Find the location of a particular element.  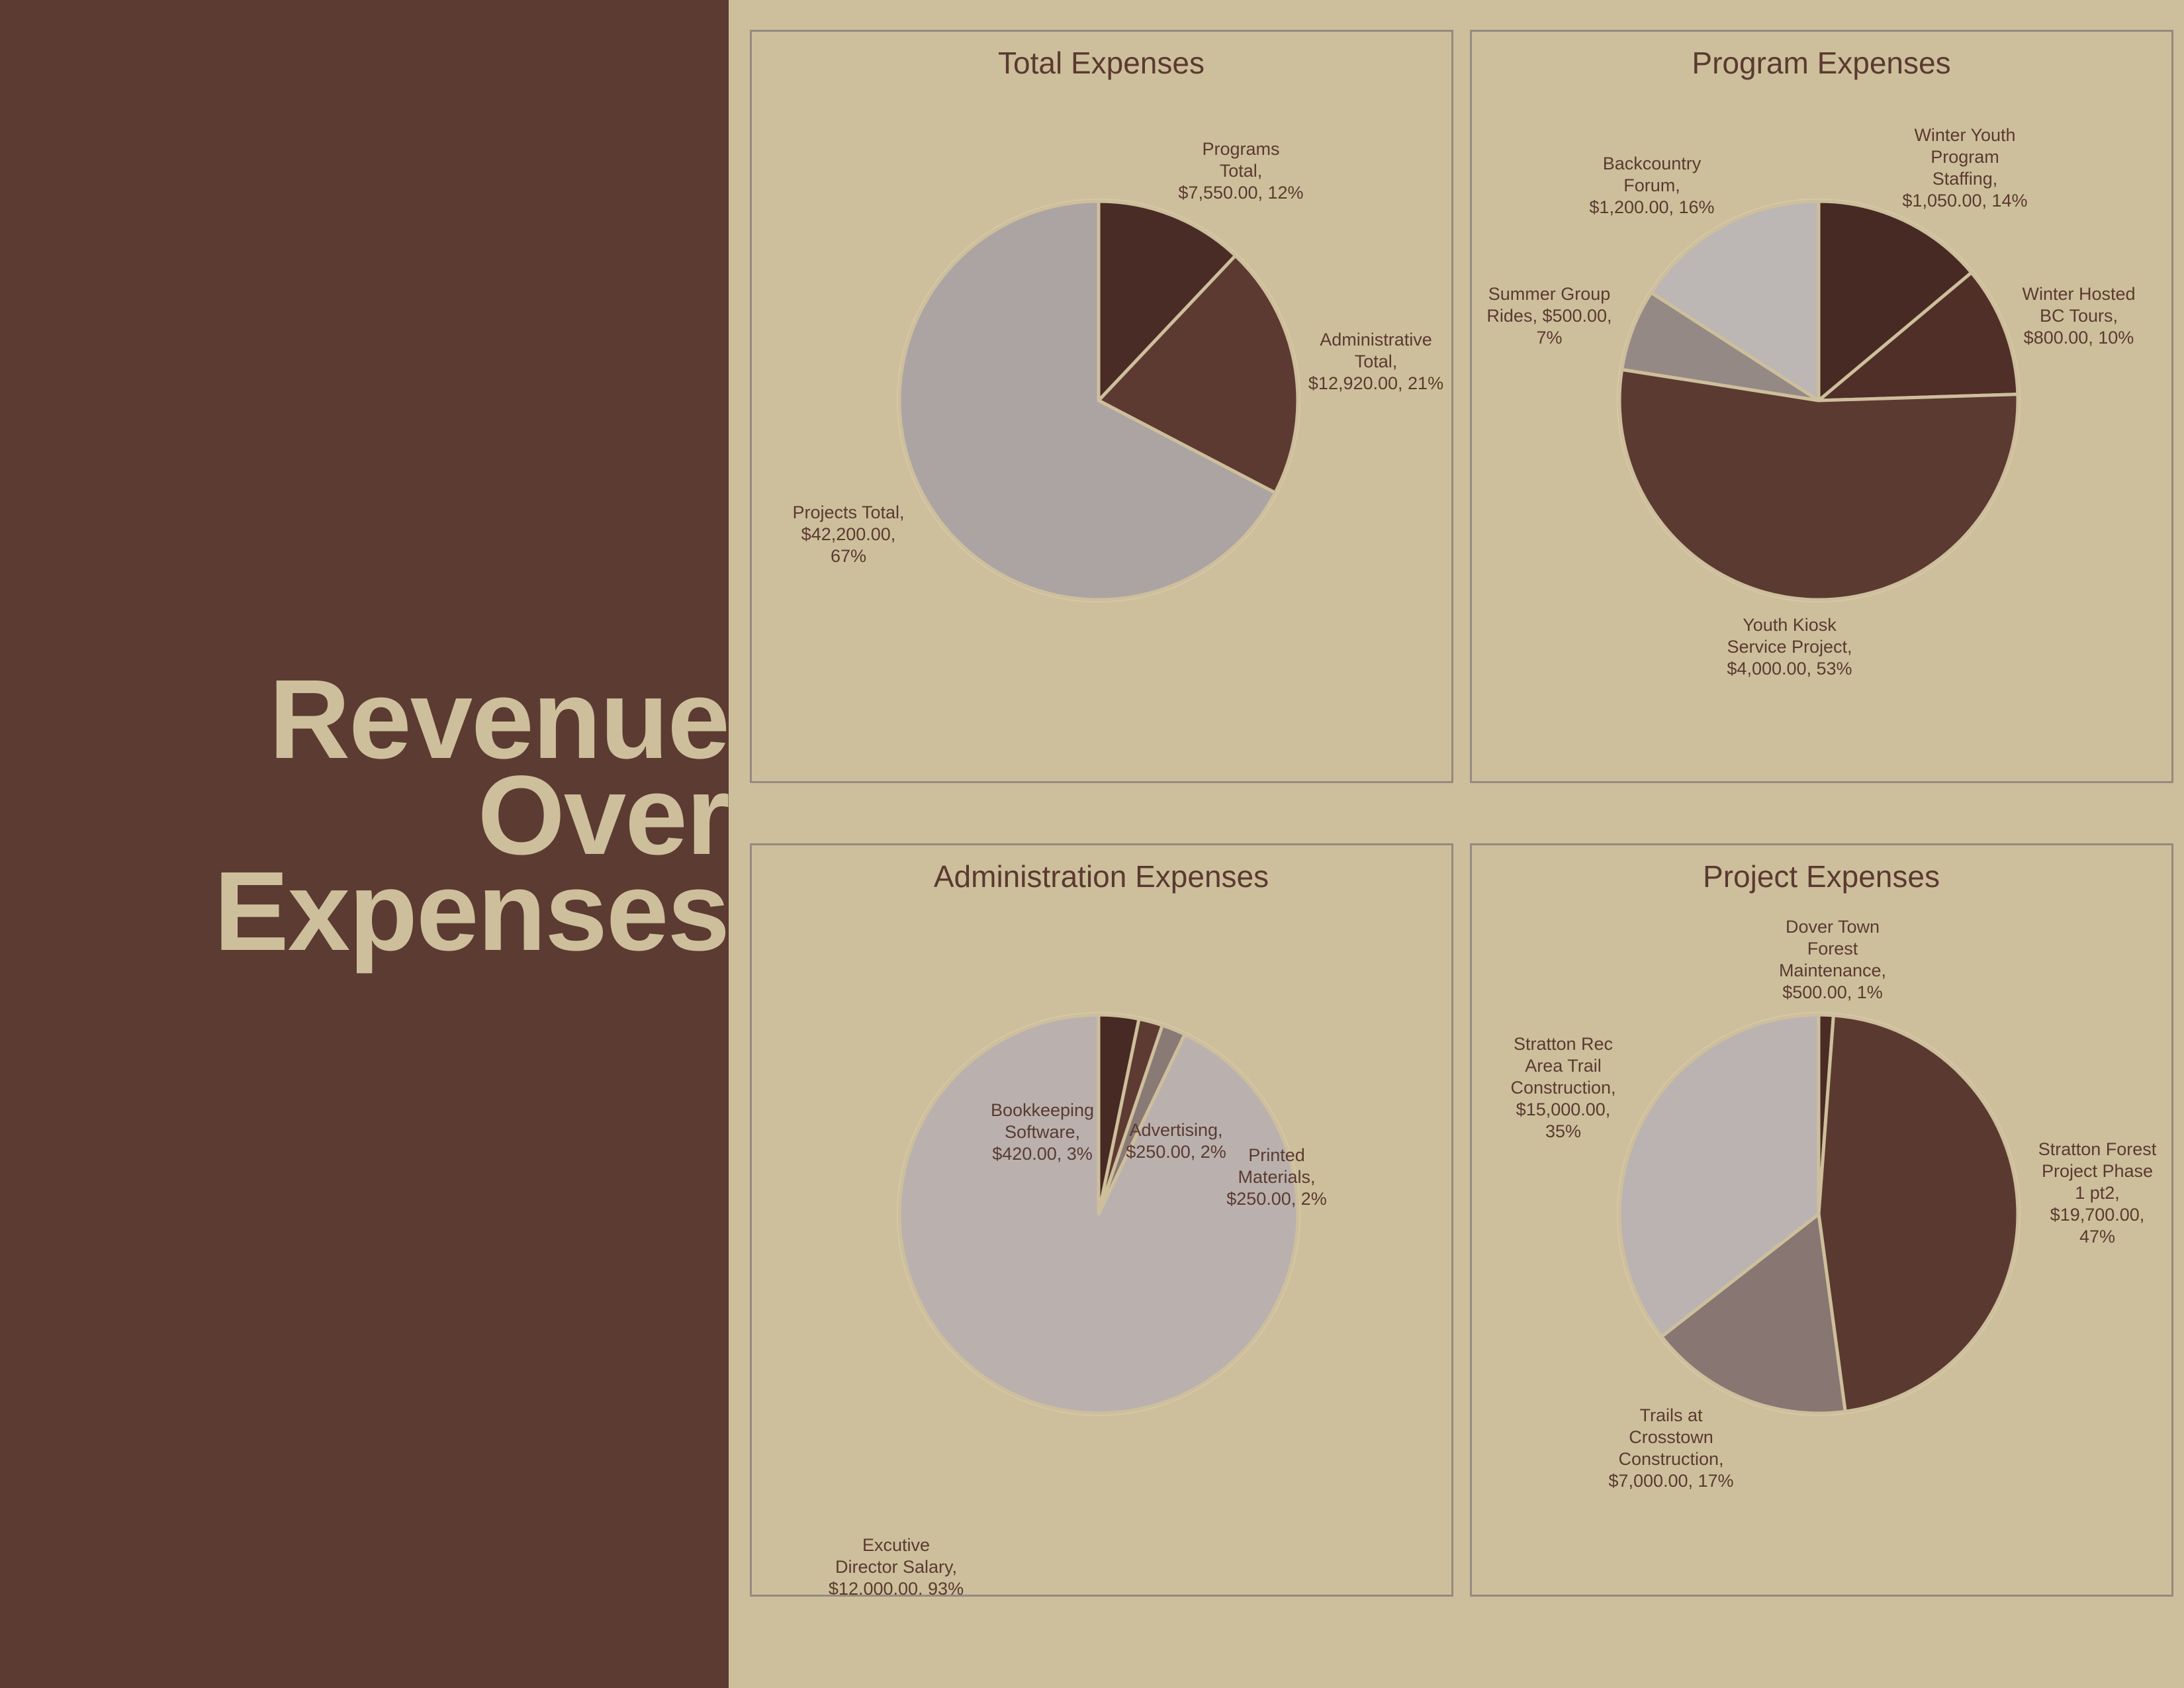

pie-slice-excutive is located at coordinates (1098, 1214).